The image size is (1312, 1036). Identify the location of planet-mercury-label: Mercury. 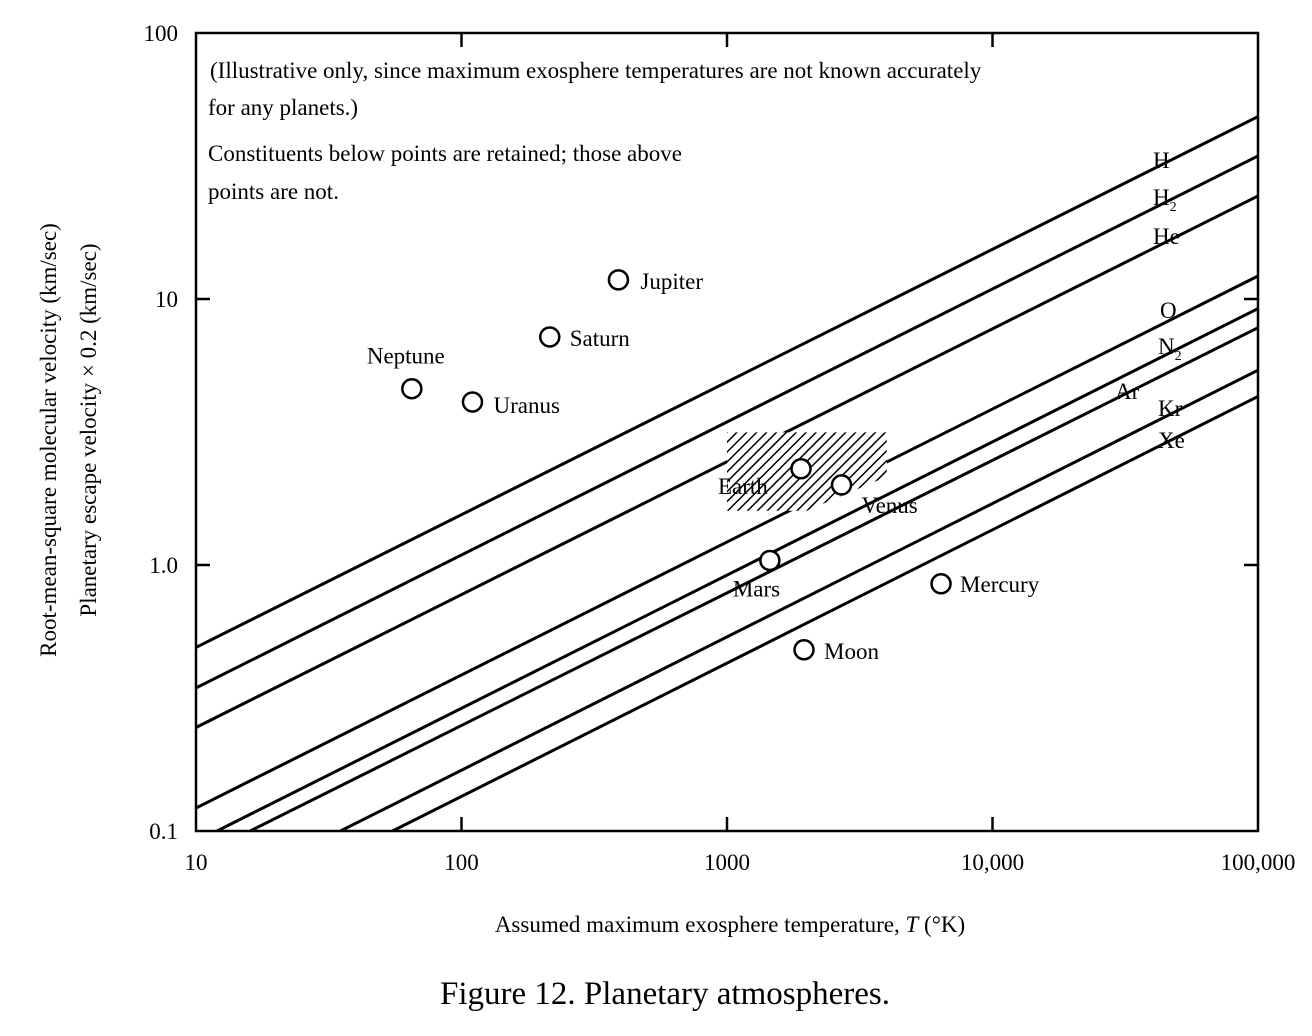
(1000, 584).